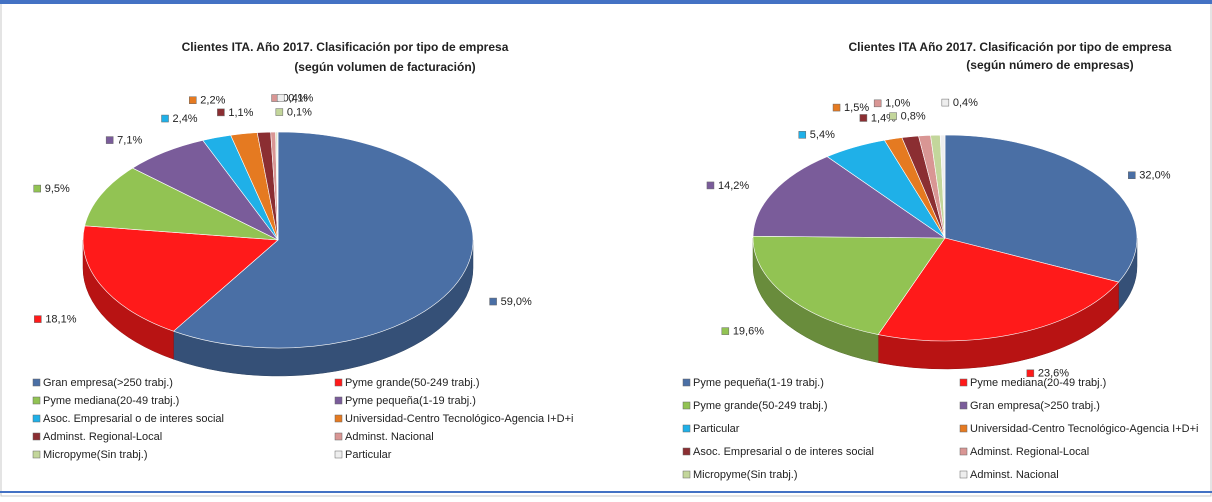  Describe the element at coordinates (57, 189) in the screenshot. I see `data-label: 9,5%` at that location.